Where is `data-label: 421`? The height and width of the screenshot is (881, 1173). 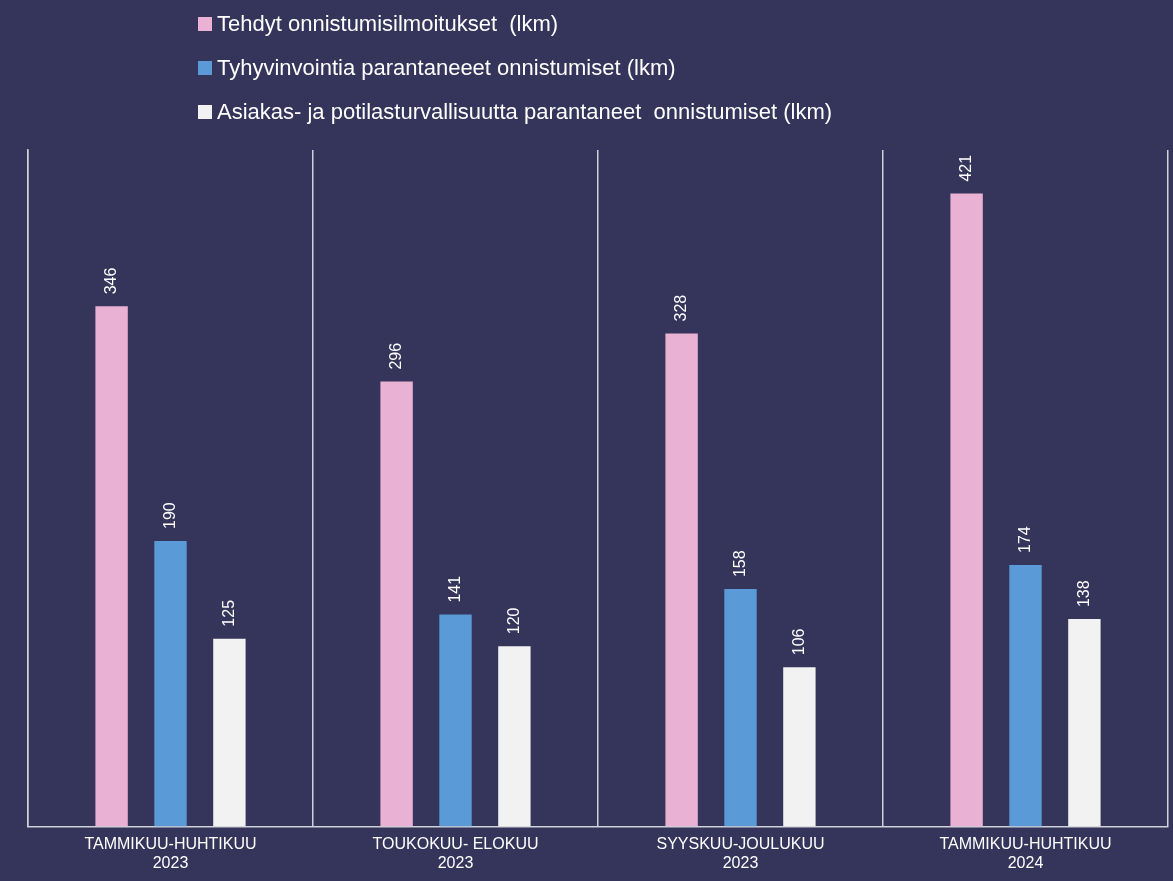
data-label: 421 is located at coordinates (966, 168).